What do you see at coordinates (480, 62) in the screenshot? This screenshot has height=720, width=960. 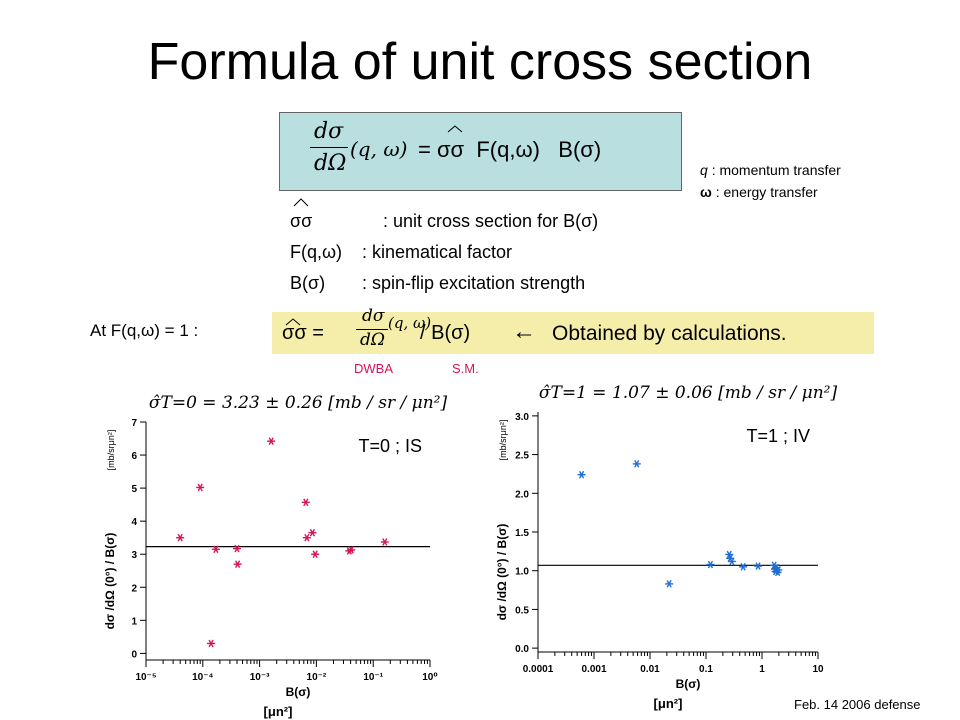 I see `slide-title: Formula of unit cross section` at bounding box center [480, 62].